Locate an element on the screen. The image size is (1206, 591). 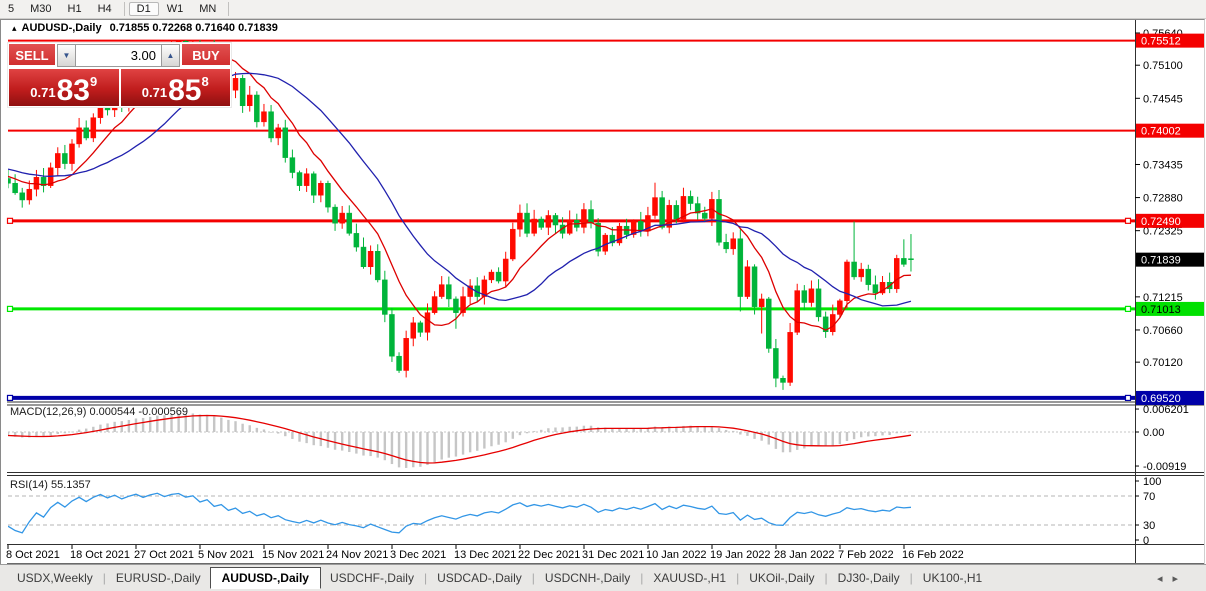
svg-text: 18 Oct 2021 is located at coordinates (100, 555).